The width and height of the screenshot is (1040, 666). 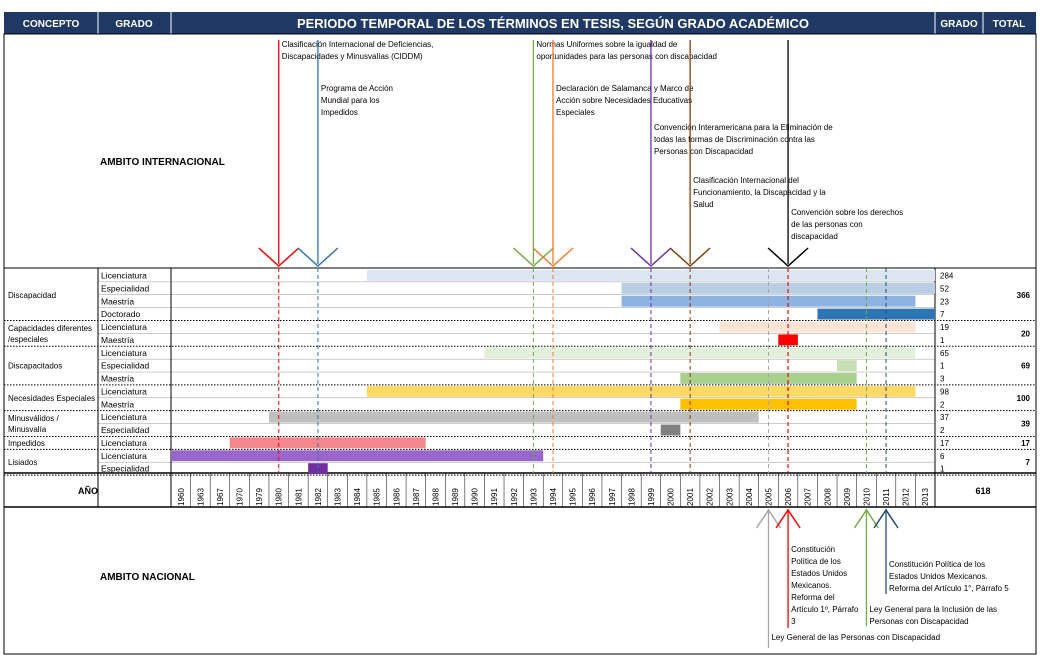 What do you see at coordinates (88, 491) in the screenshot?
I see `year-label: AÑO` at bounding box center [88, 491].